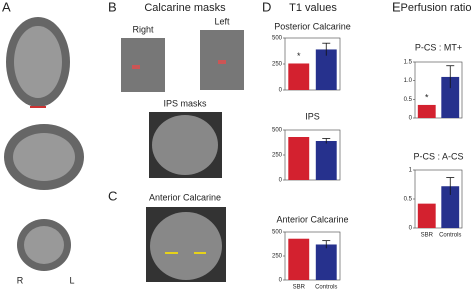  Describe the element at coordinates (222, 21) in the screenshot. I see `label: Left` at that location.